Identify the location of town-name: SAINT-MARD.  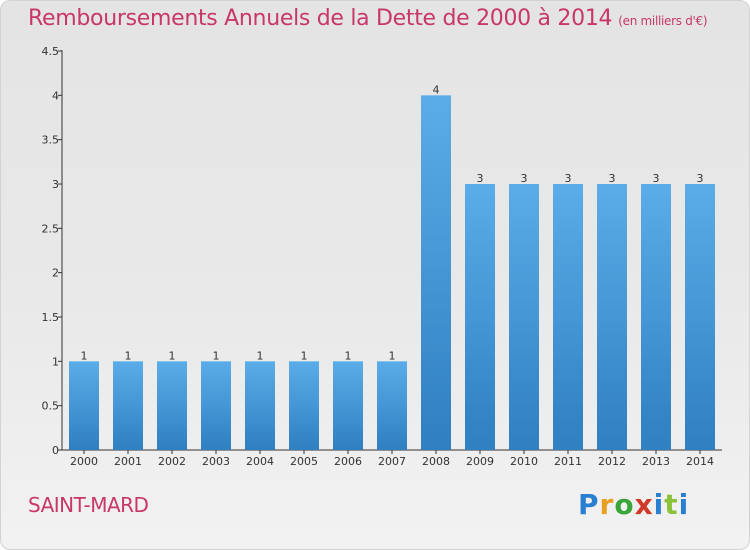
(88, 505).